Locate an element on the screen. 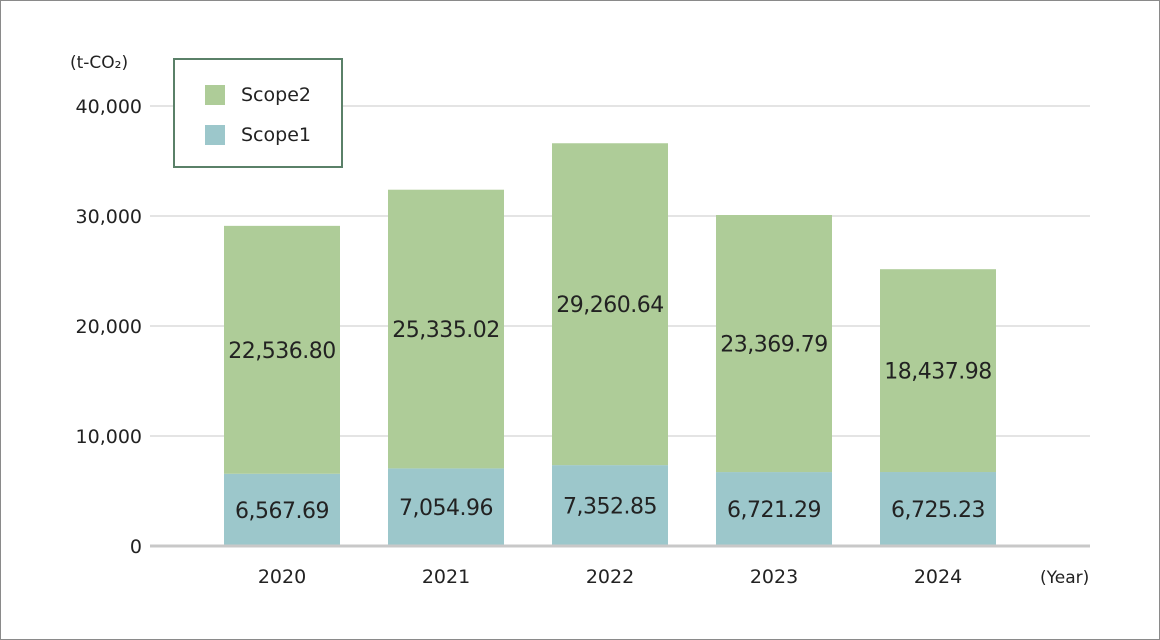  legend-item-scope1: Scope1 is located at coordinates (258, 135).